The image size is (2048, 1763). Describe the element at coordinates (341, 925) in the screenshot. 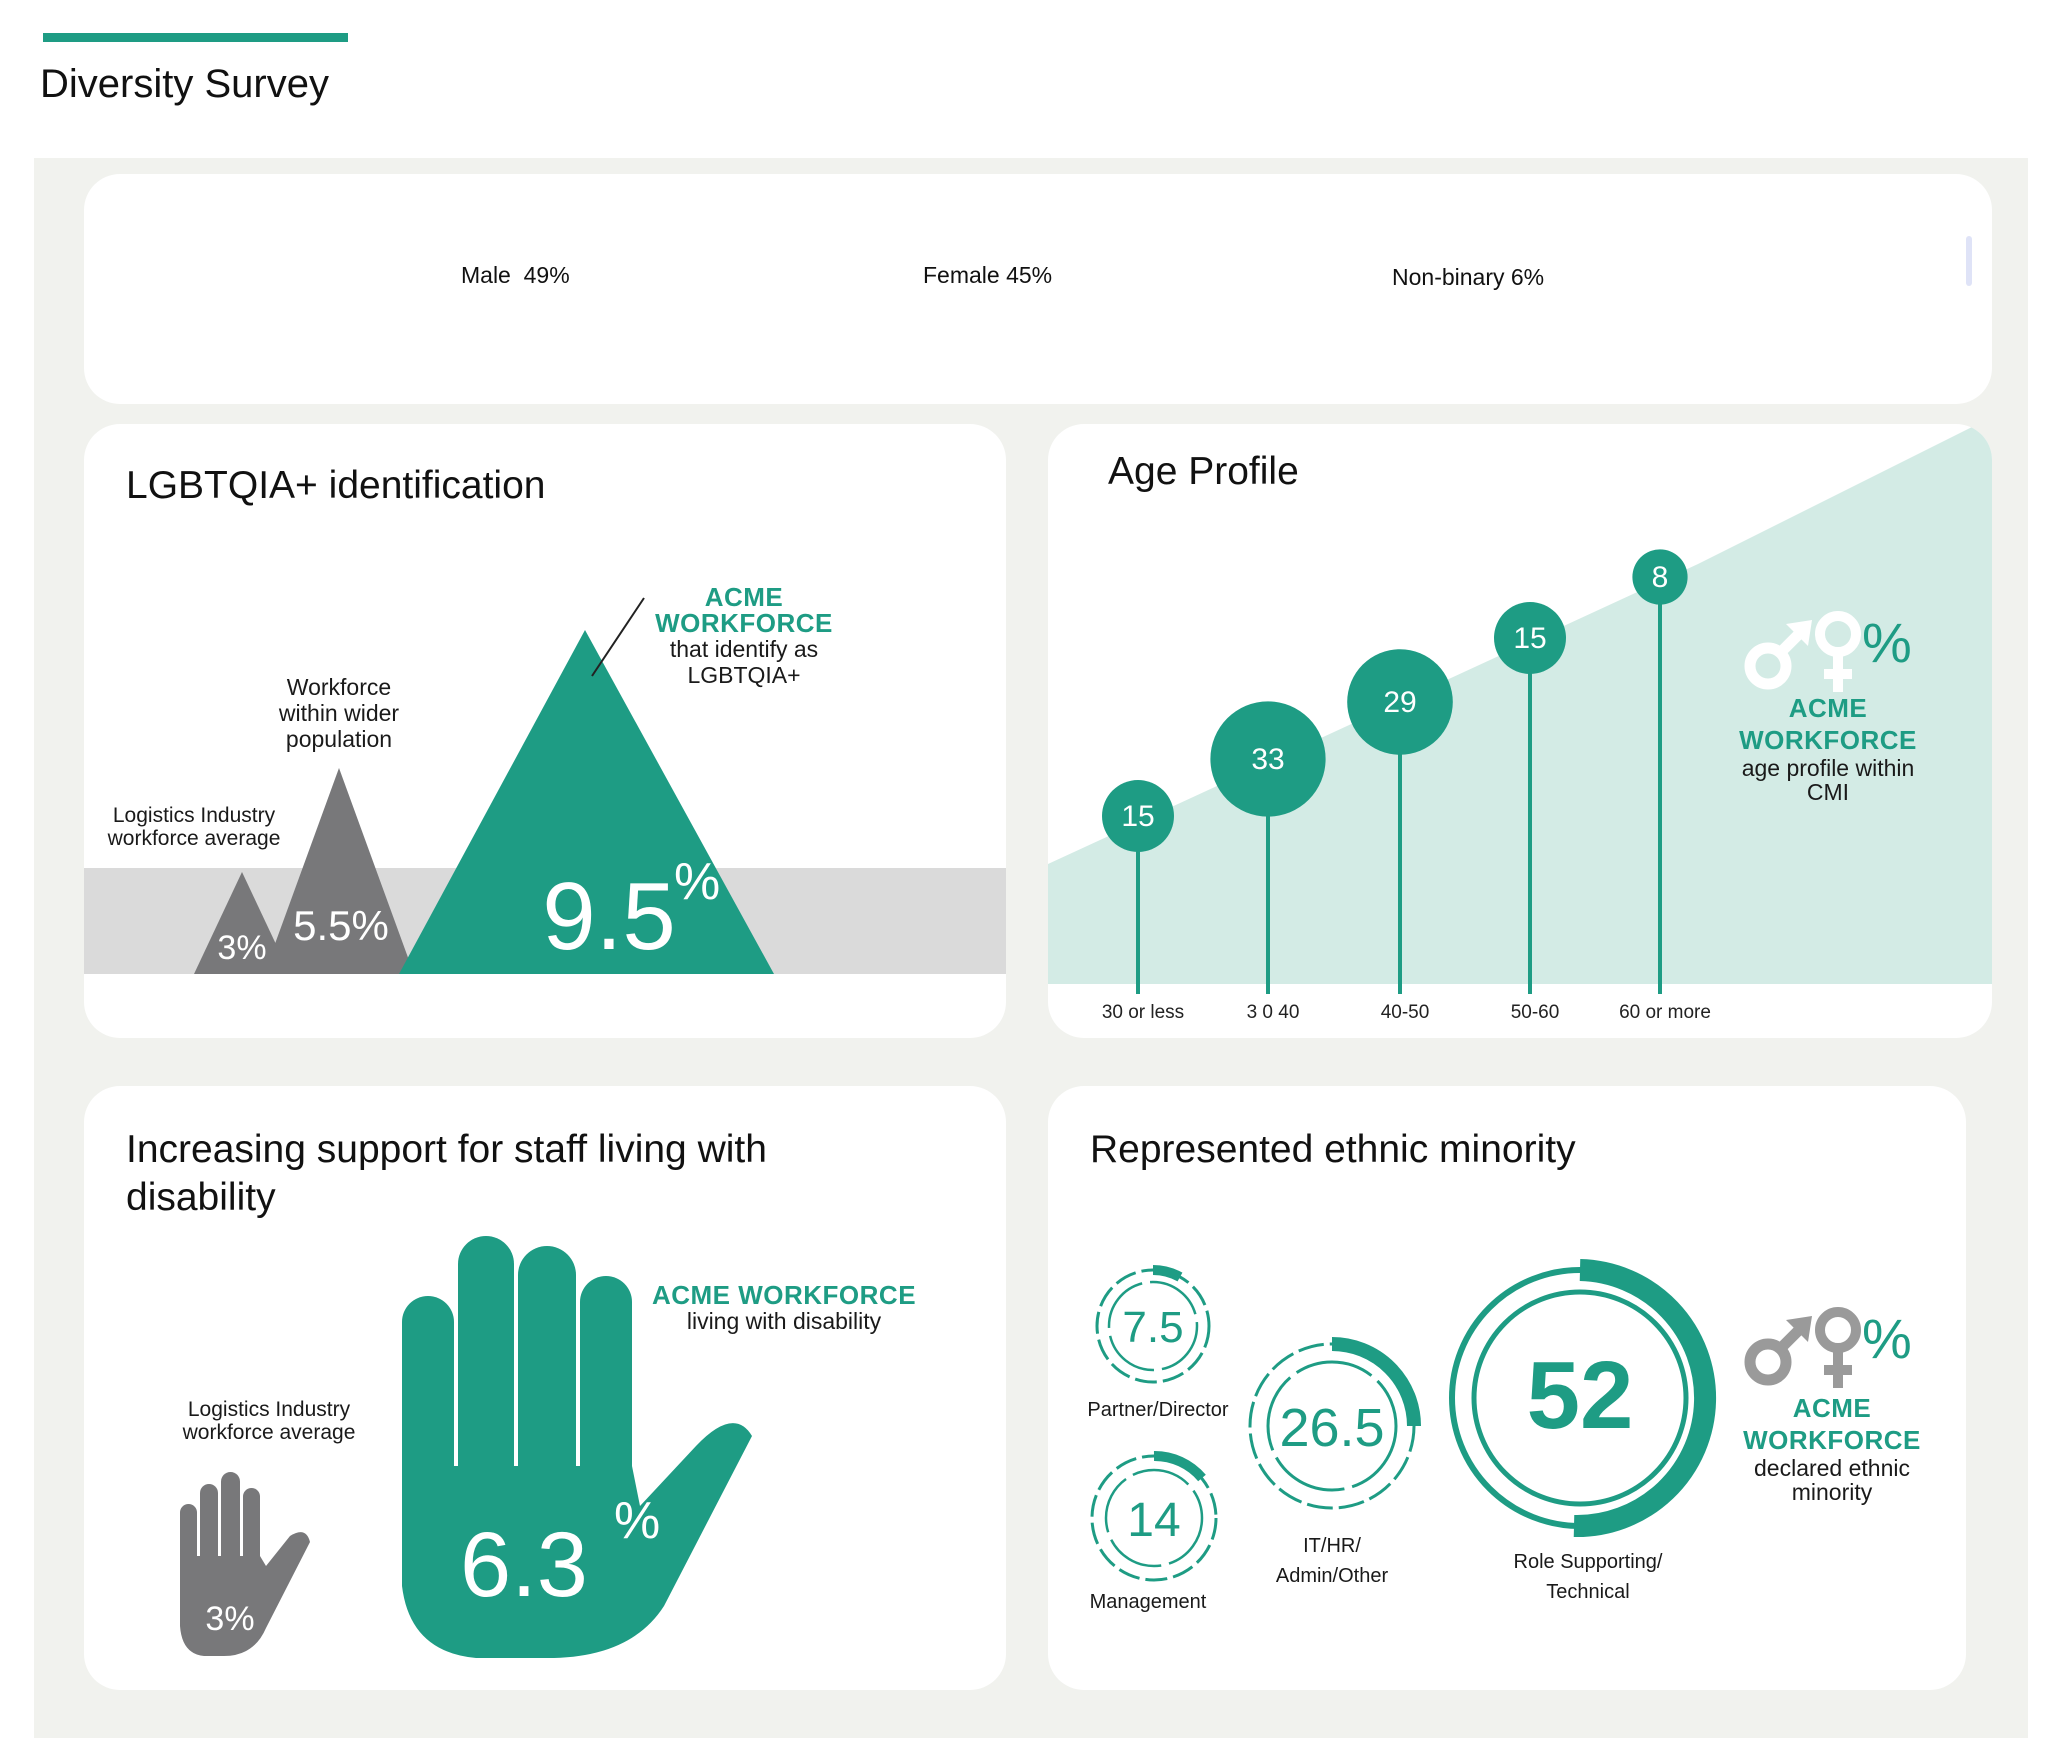

I see `population-value: 5.5%` at that location.